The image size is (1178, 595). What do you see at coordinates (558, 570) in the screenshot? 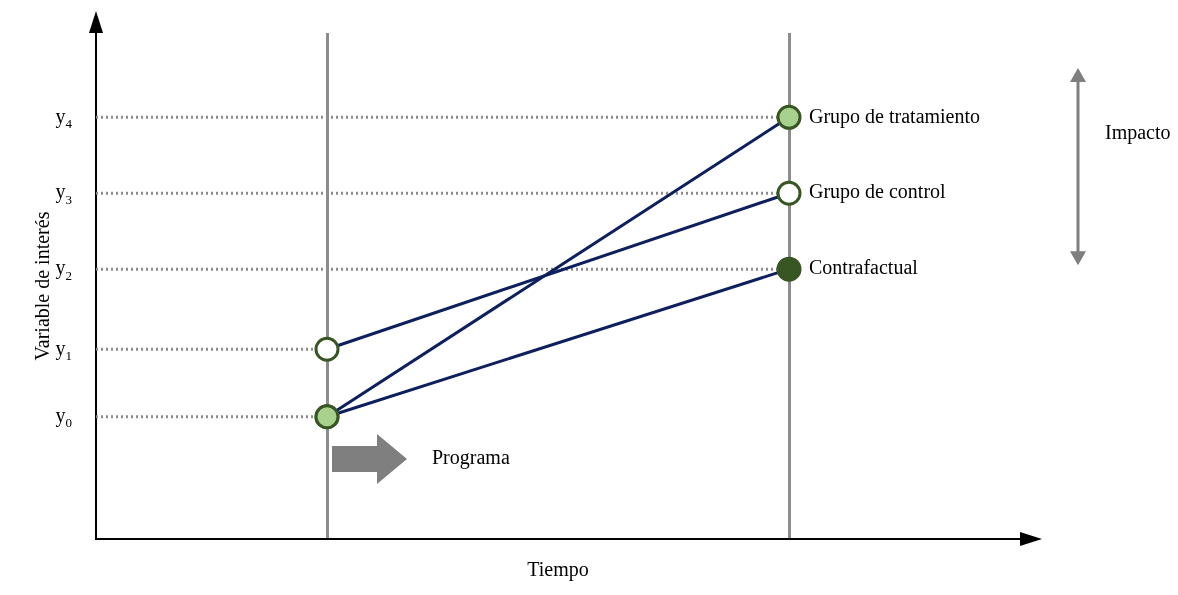
I see `x-axis-title: Tiempo` at bounding box center [558, 570].